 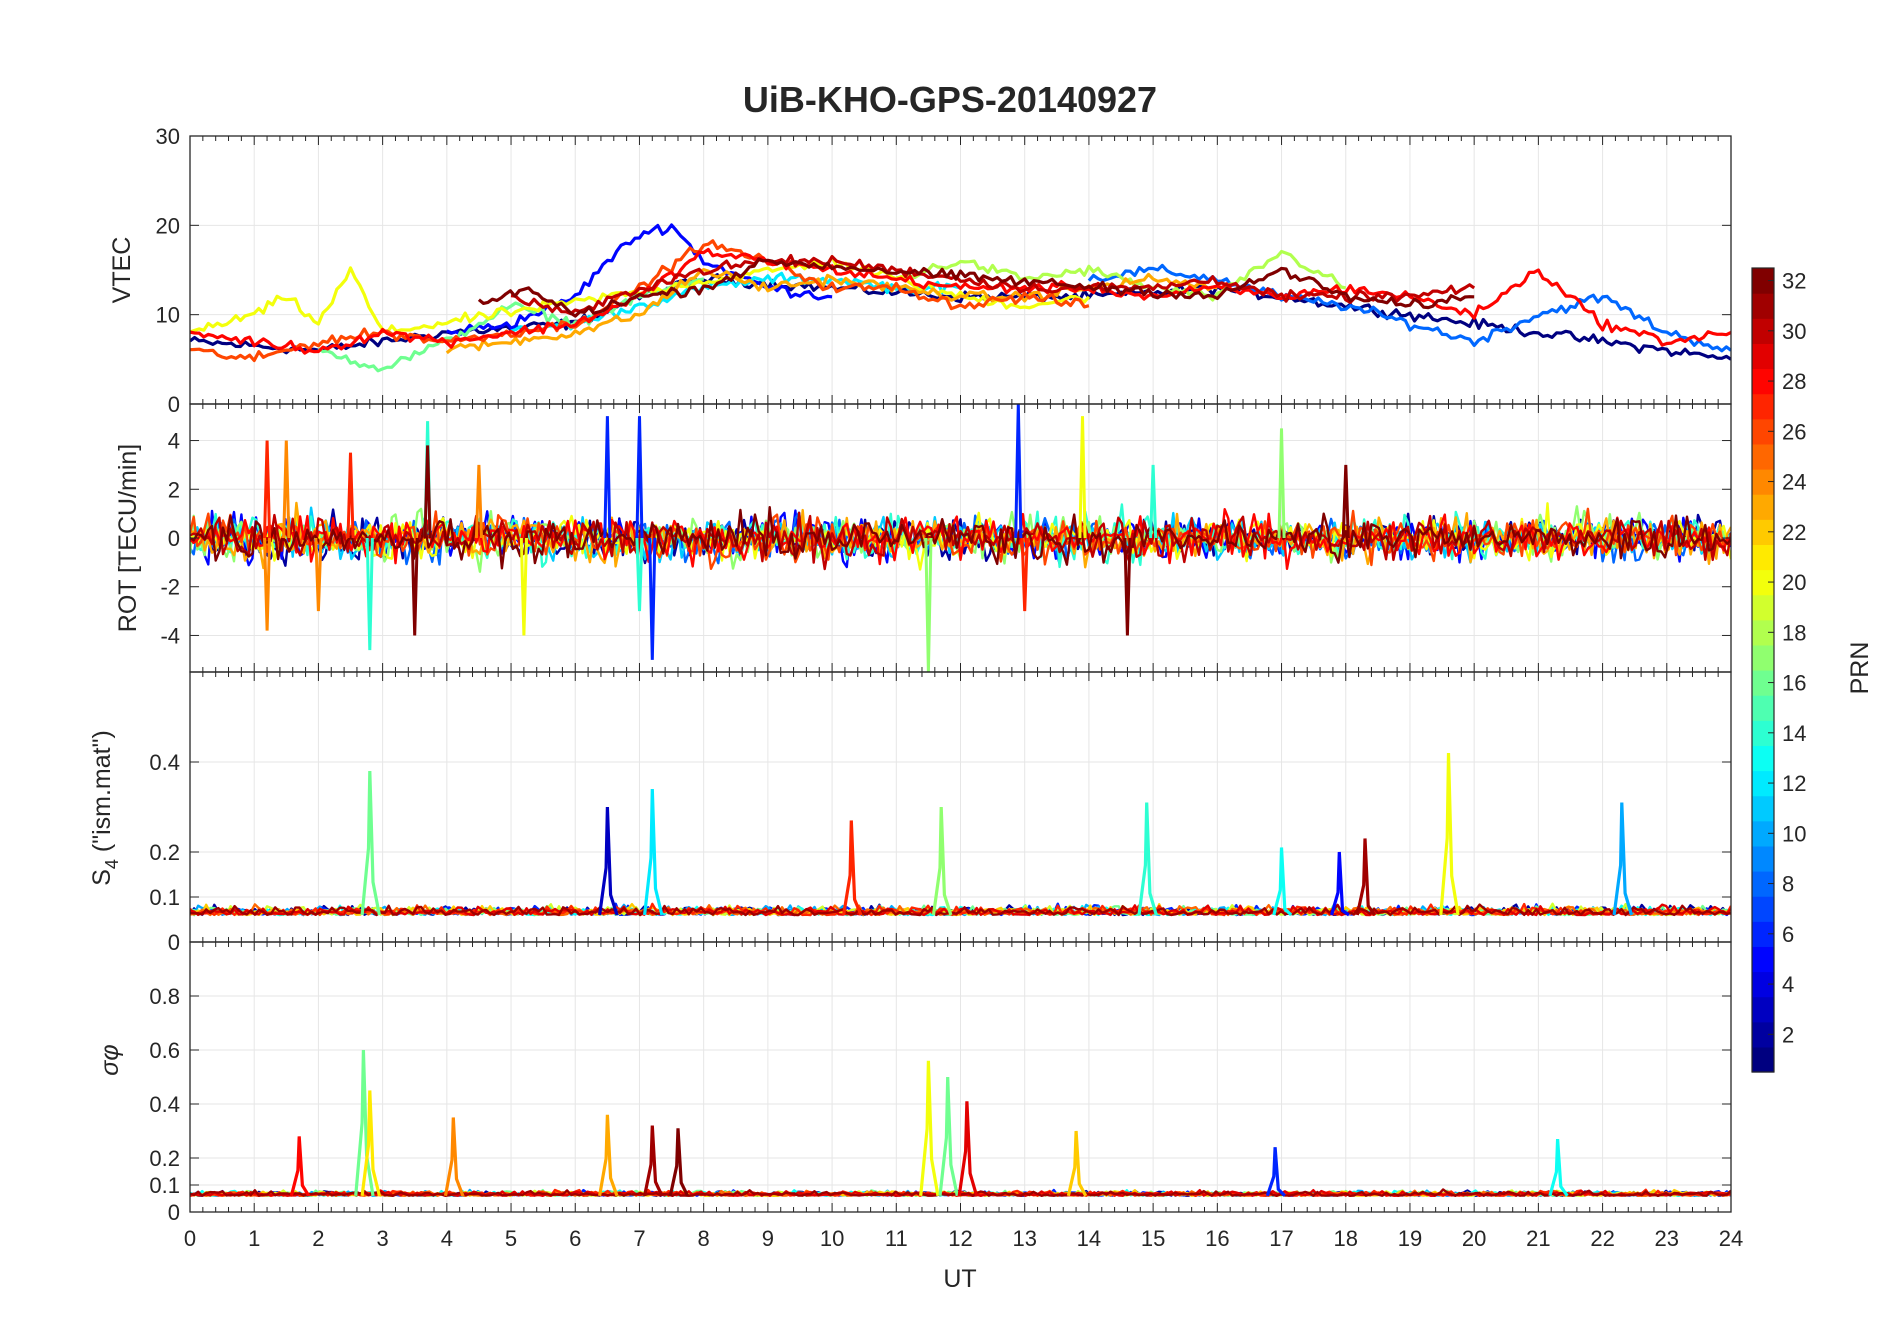 What do you see at coordinates (1788, 1034) in the screenshot?
I see `colorbar-tick-label: 2` at bounding box center [1788, 1034].